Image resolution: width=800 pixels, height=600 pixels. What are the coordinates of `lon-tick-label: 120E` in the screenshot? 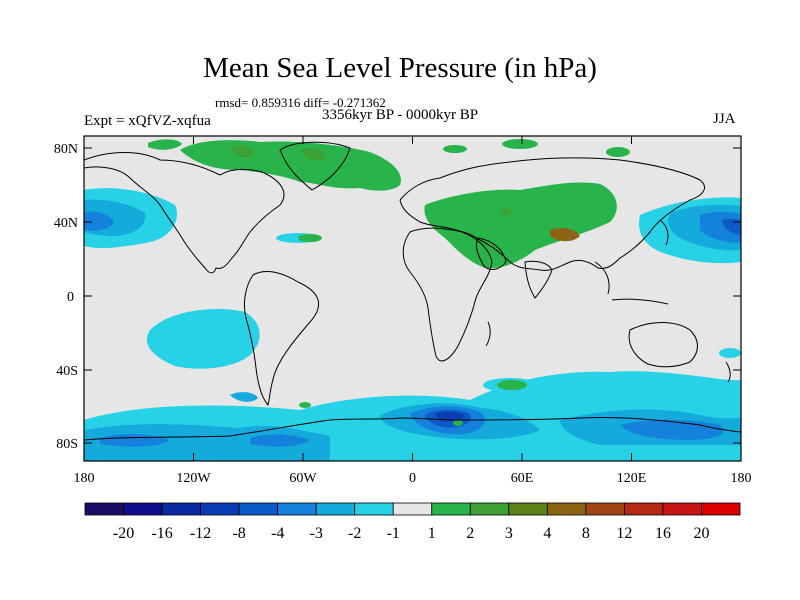 It's located at (632, 478).